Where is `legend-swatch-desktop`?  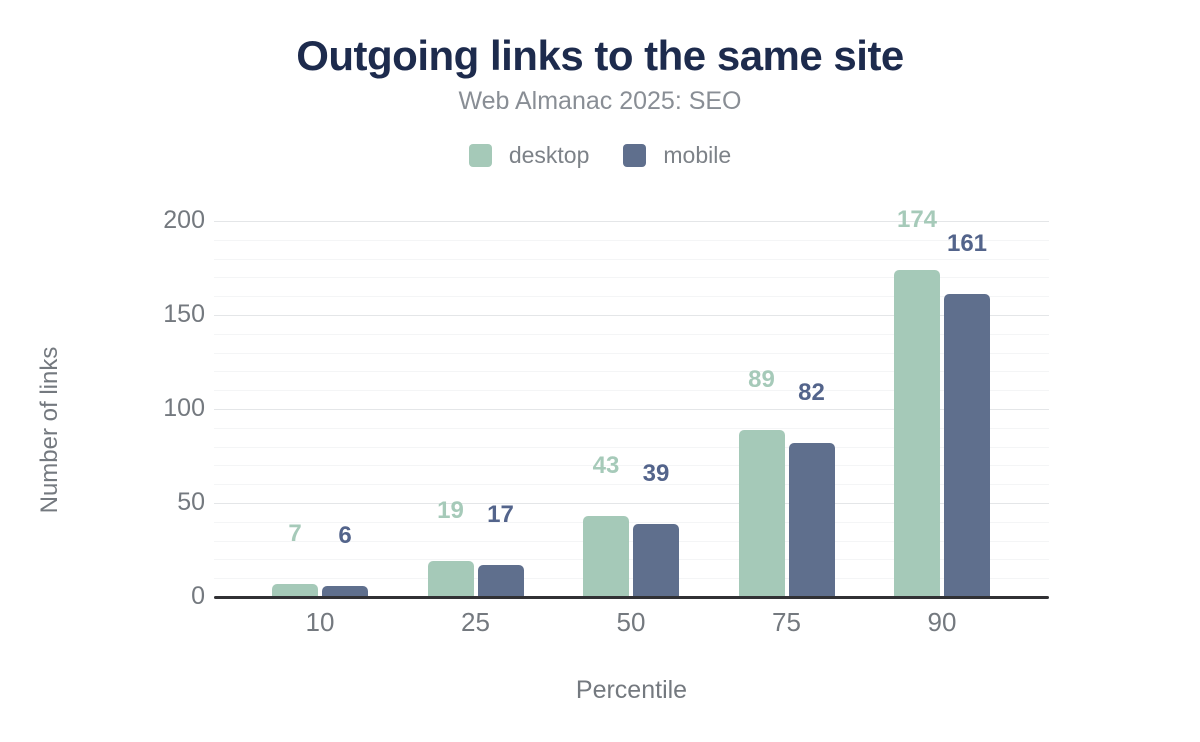
legend-swatch-desktop is located at coordinates (480, 155).